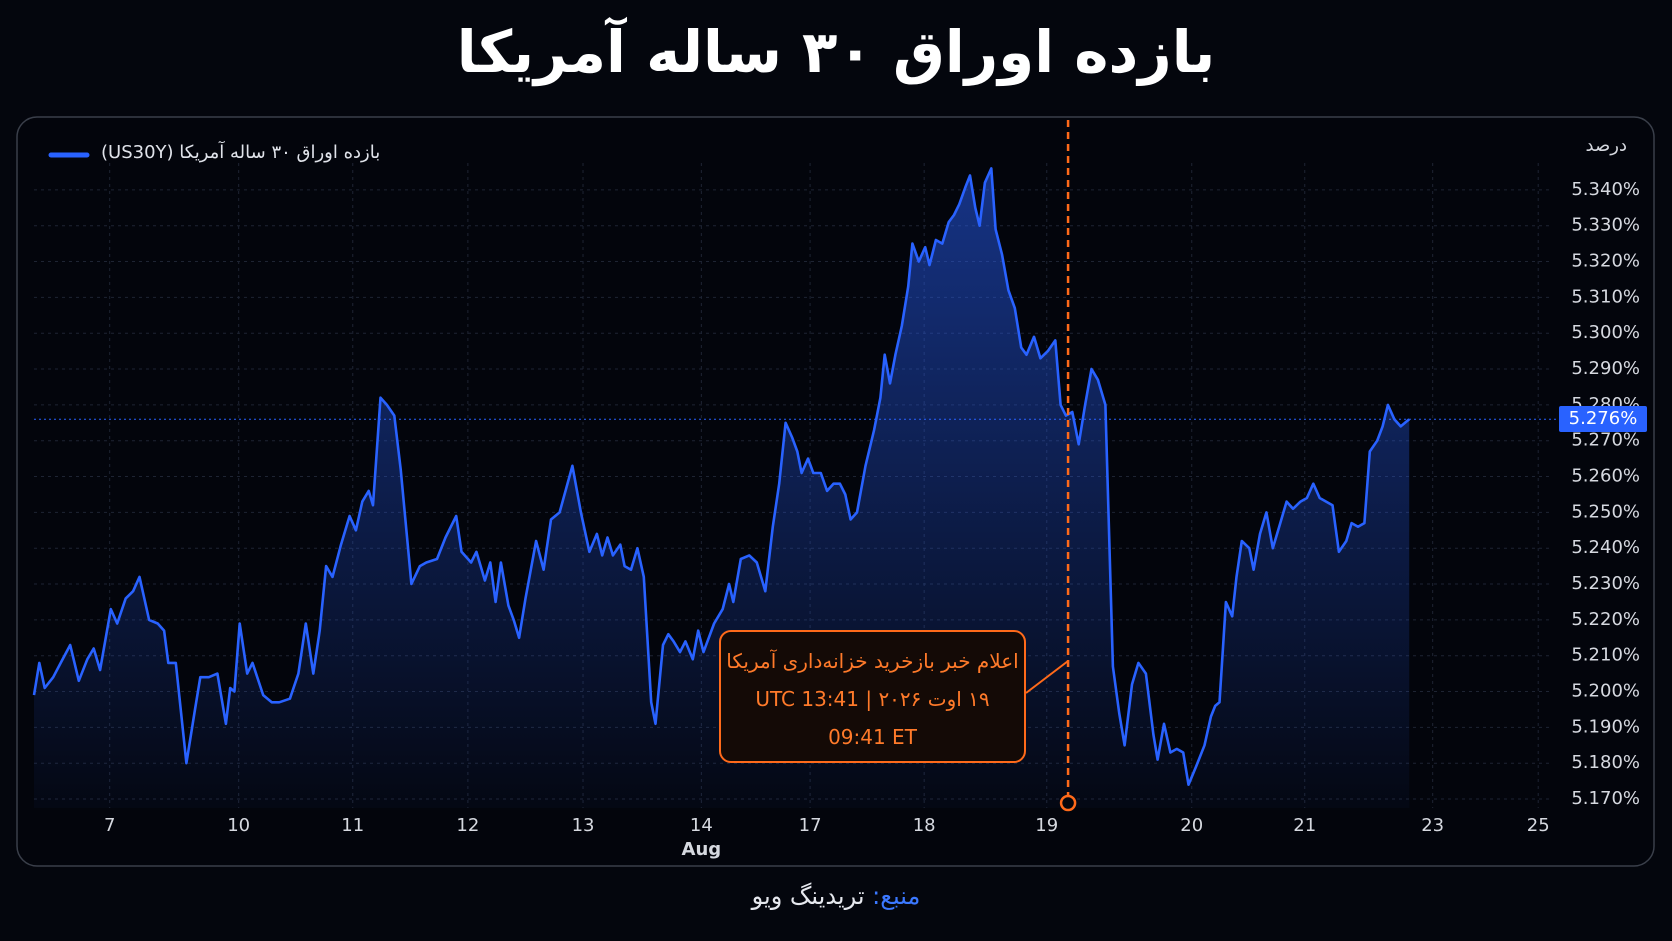  What do you see at coordinates (1605, 476) in the screenshot?
I see `y-tick-label: 5.260%` at bounding box center [1605, 476].